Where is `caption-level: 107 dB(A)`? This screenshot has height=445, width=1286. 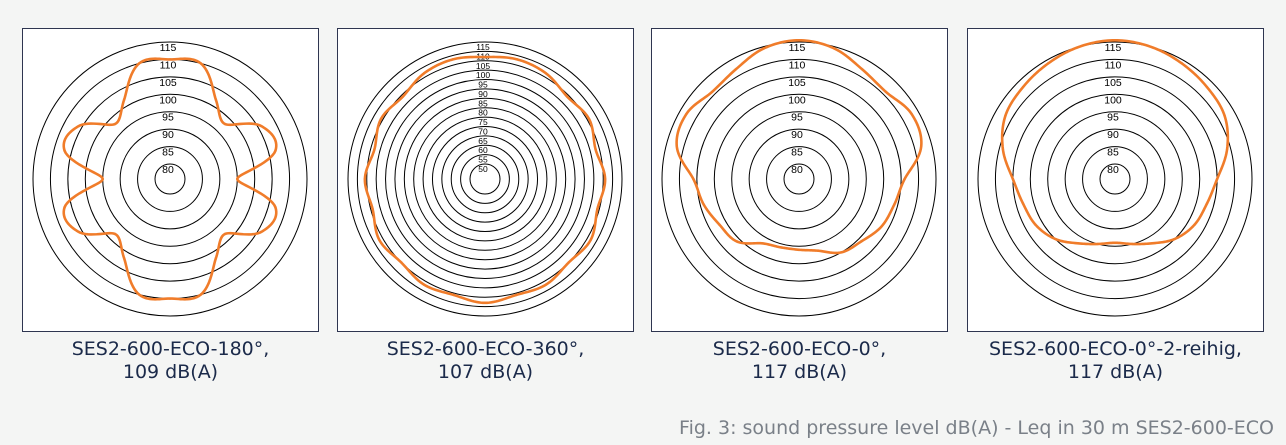 caption-level: 107 dB(A) is located at coordinates (485, 372).